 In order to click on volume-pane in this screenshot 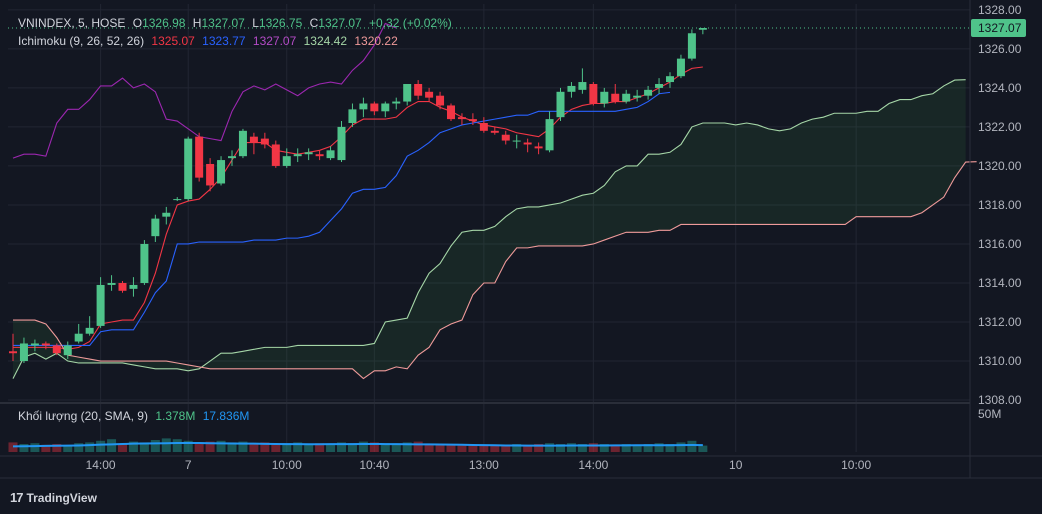, I will do `click(358, 445)`.